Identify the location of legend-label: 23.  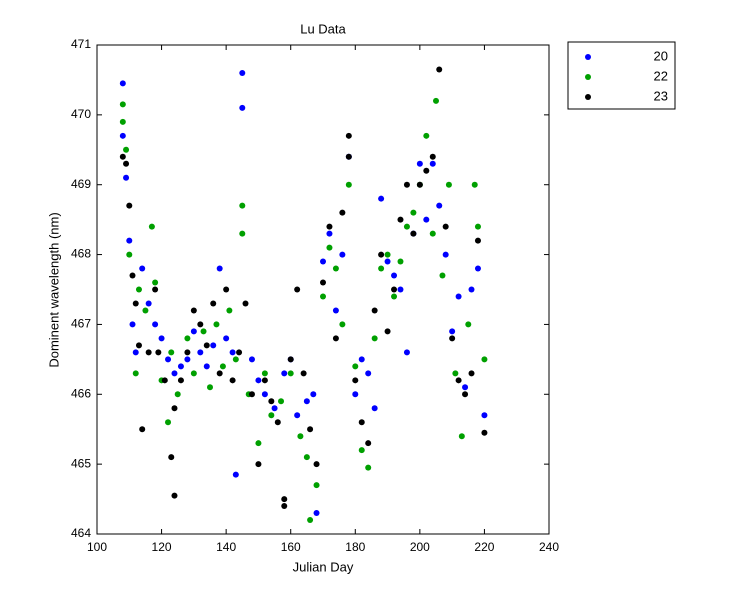
(661, 95).